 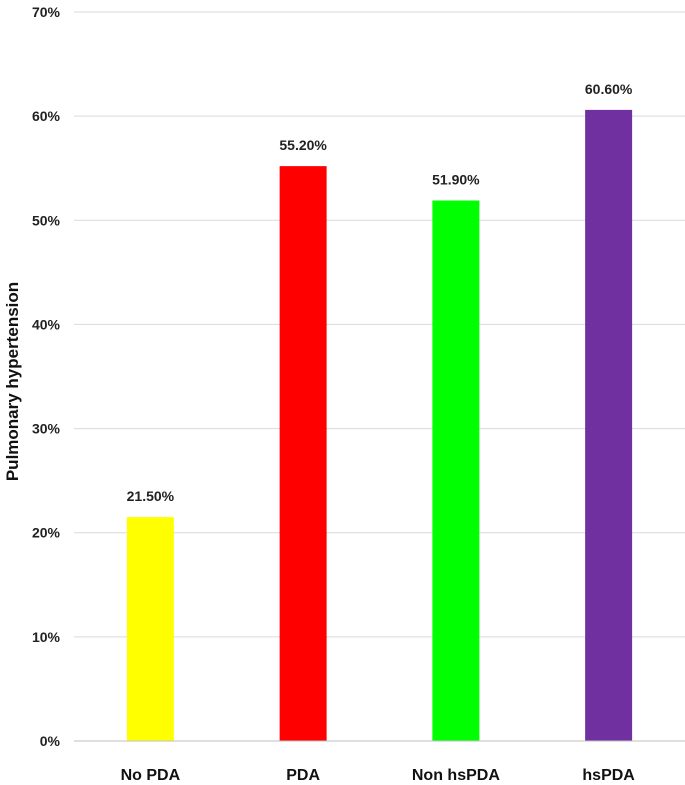 I want to click on y-tick-label: 30%, so click(x=46, y=429).